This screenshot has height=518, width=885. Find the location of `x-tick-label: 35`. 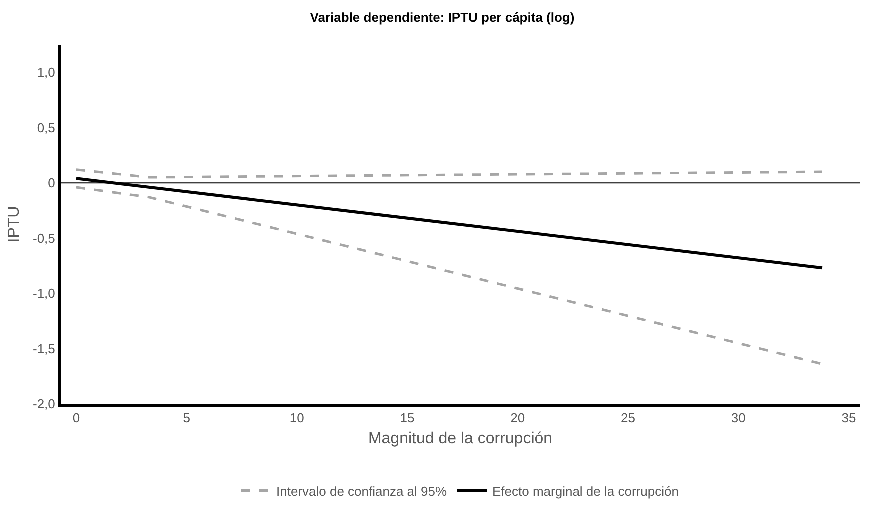

x-tick-label: 35 is located at coordinates (849, 418).